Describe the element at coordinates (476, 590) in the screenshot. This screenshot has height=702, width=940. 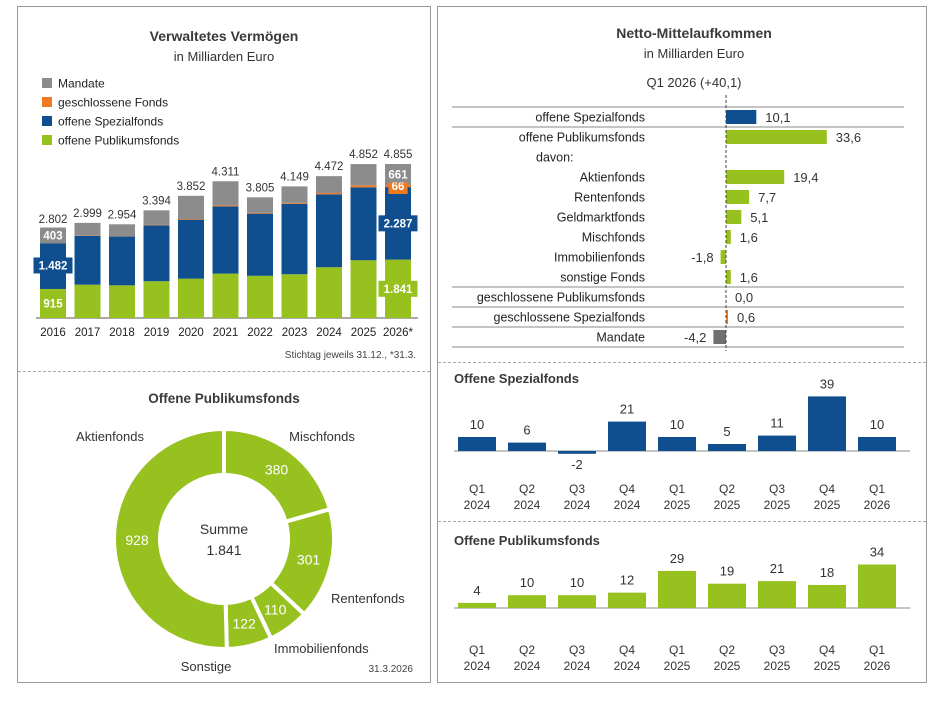
I see `quarterly-value-retail_quarterly-0: 4` at that location.